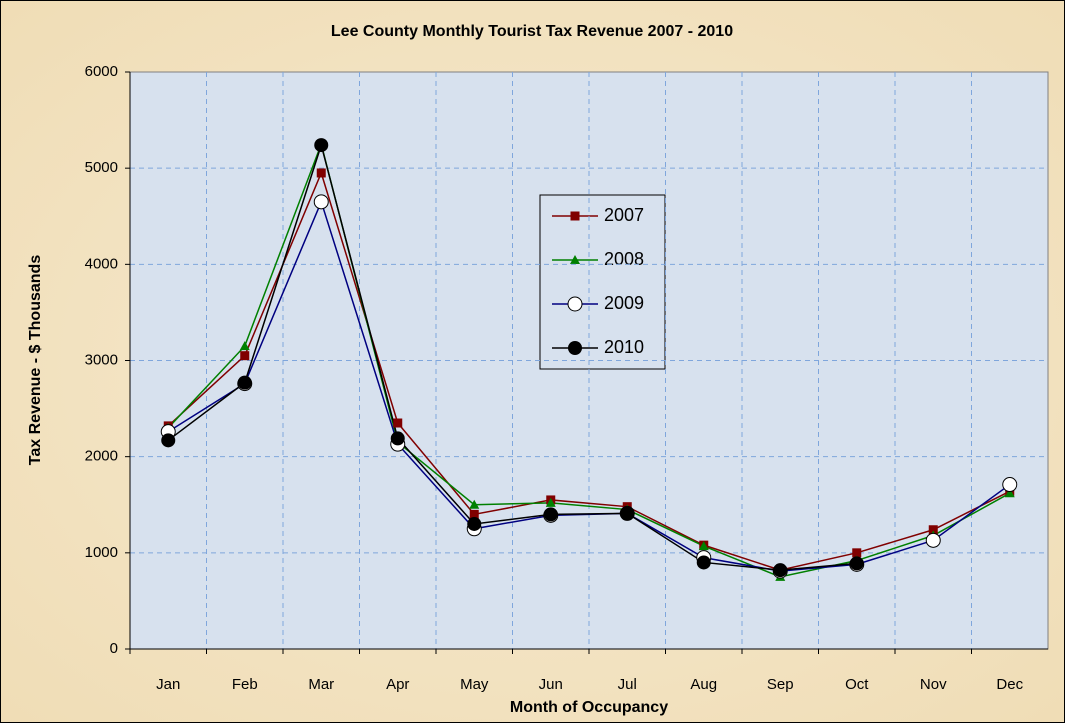 The width and height of the screenshot is (1065, 723). I want to click on legend-label: 2010, so click(624, 347).